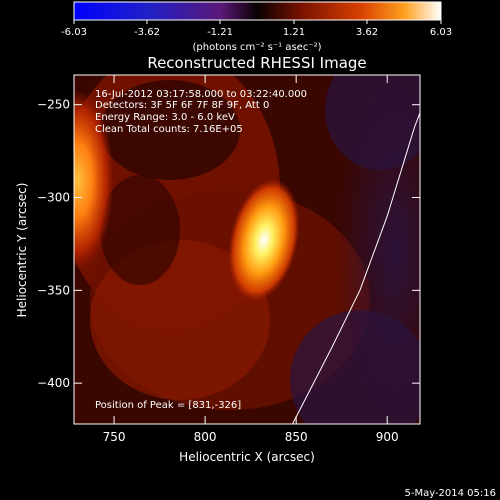 The width and height of the screenshot is (500, 500). What do you see at coordinates (53, 105) in the screenshot?
I see `y-tick-label: −250` at bounding box center [53, 105].